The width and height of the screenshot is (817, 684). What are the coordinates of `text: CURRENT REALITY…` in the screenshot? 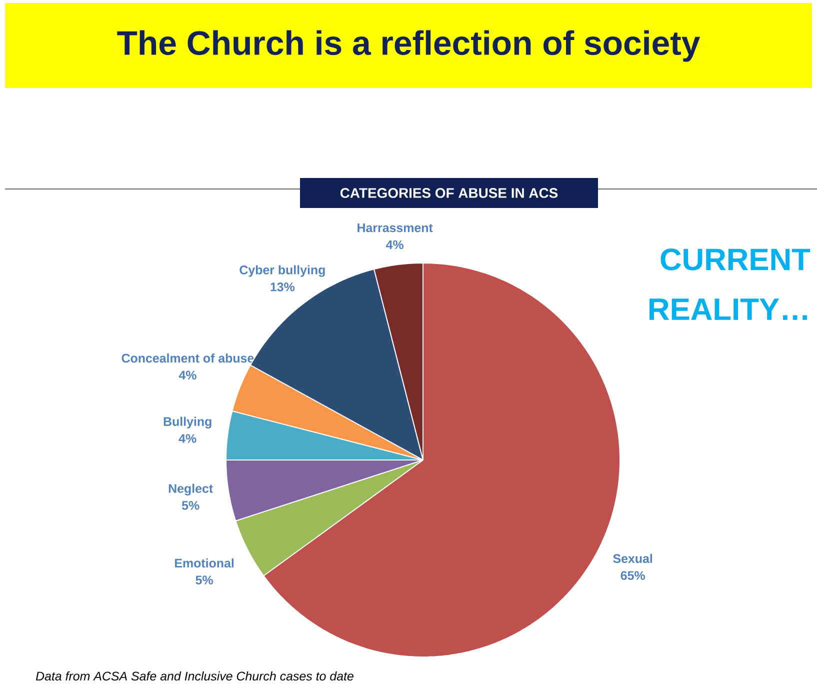 It's located at (730, 284).